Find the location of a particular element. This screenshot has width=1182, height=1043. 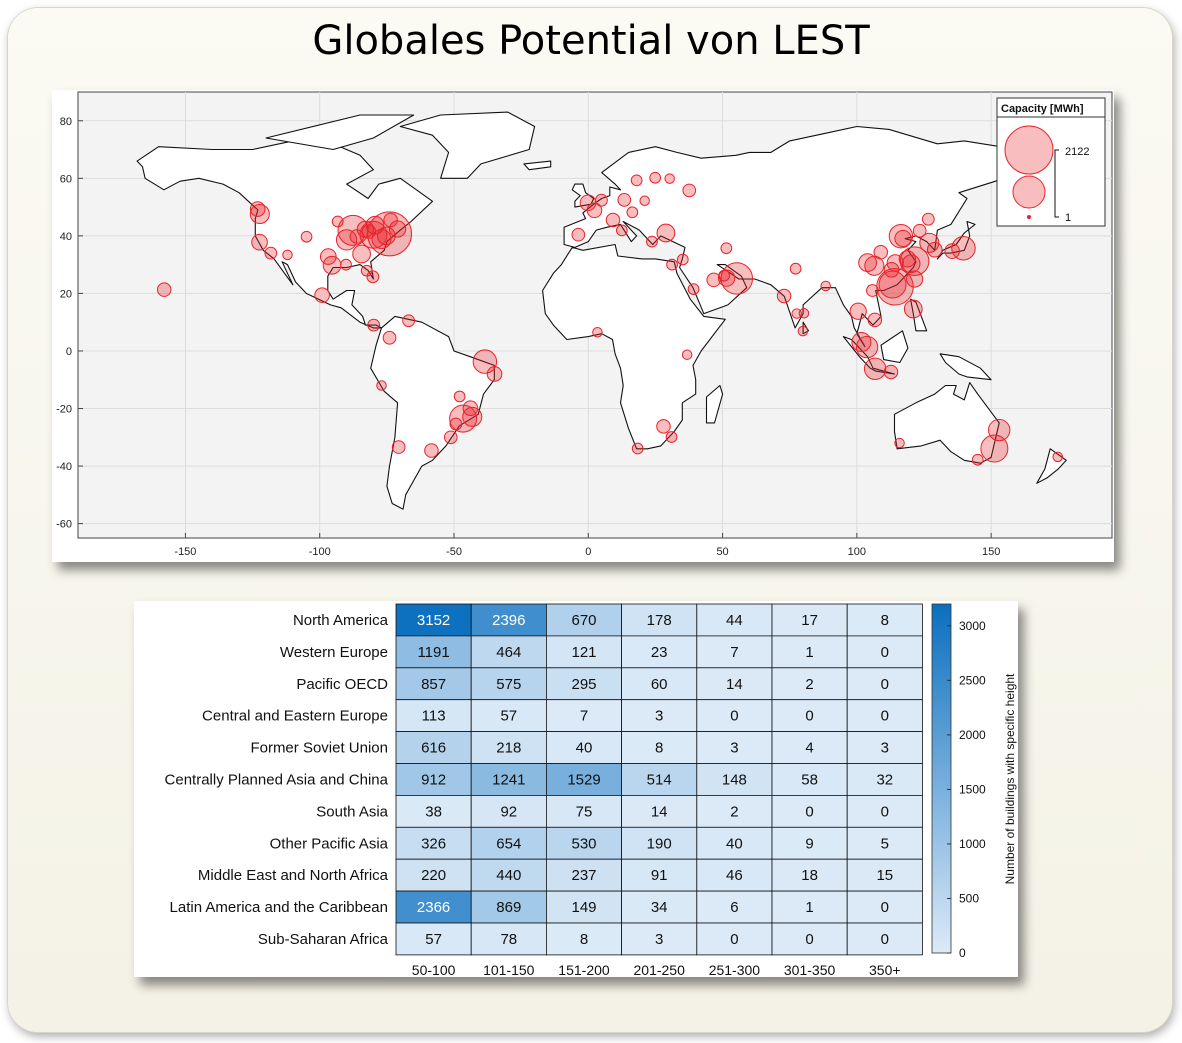

landmass-australia is located at coordinates (946, 423).